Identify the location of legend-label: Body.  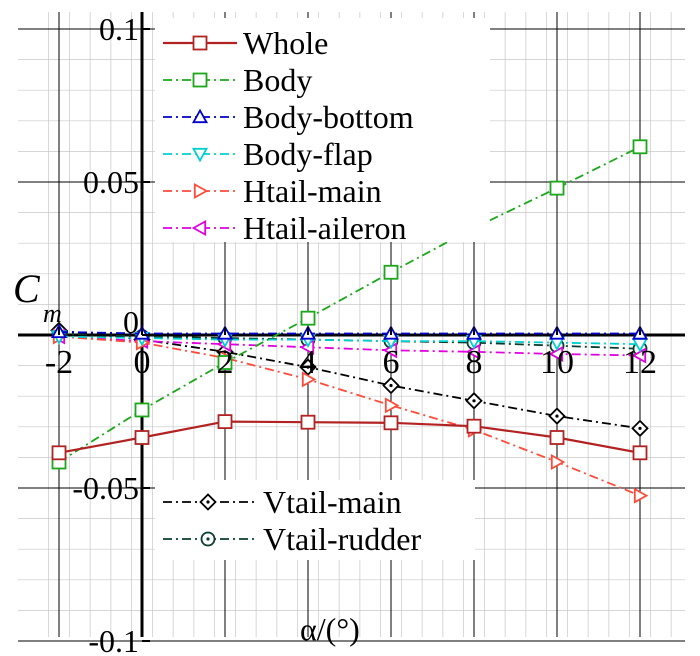
(277, 80).